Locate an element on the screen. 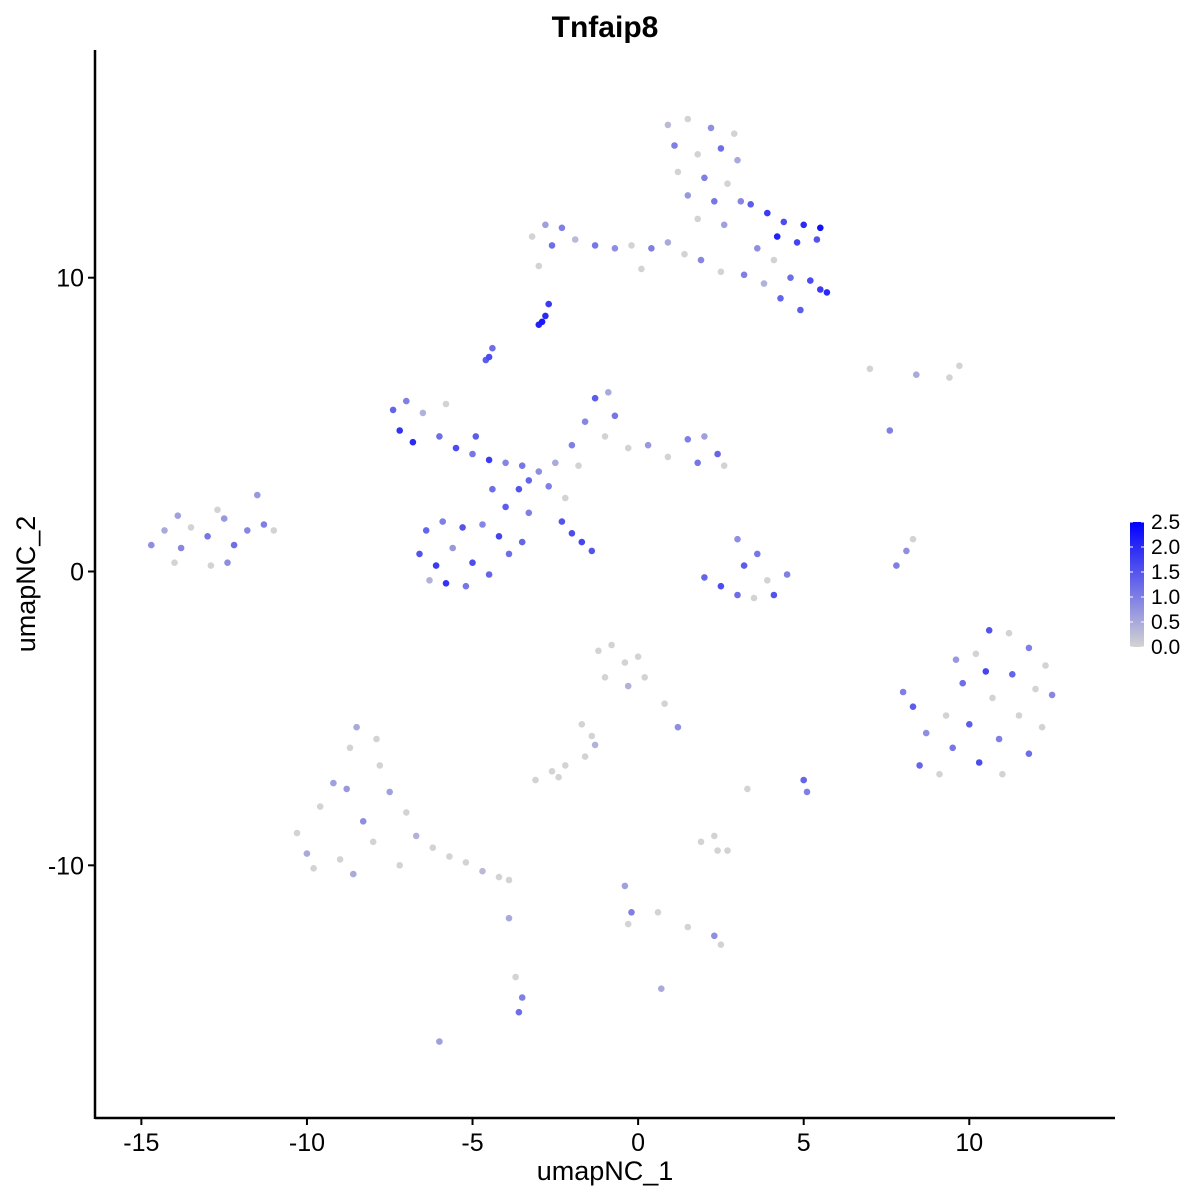 The image size is (1200, 1200). y-tick-label: -10 is located at coordinates (66, 866).